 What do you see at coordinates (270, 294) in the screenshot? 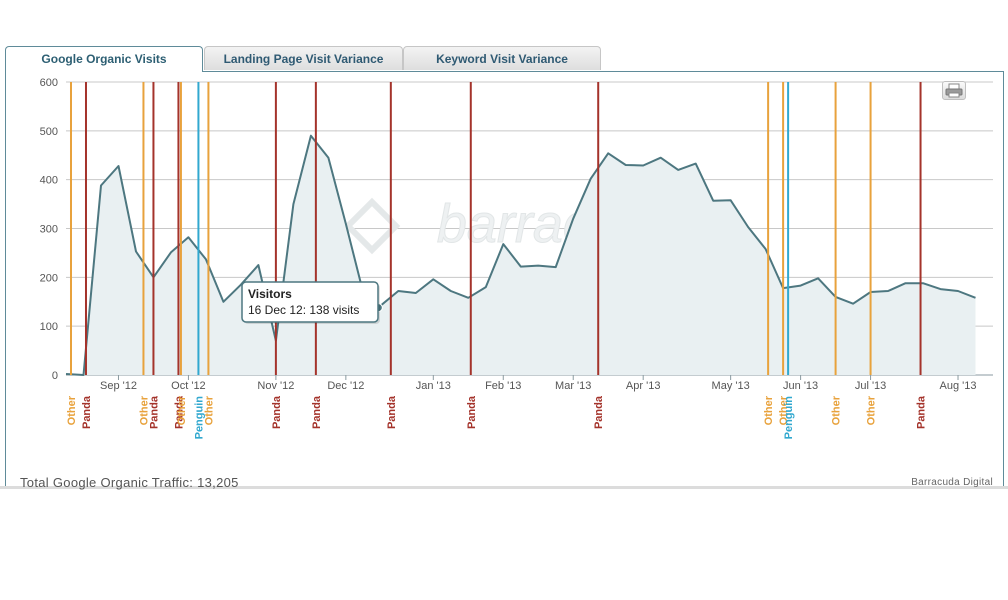
I see `tooltip-title: Visitors` at bounding box center [270, 294].